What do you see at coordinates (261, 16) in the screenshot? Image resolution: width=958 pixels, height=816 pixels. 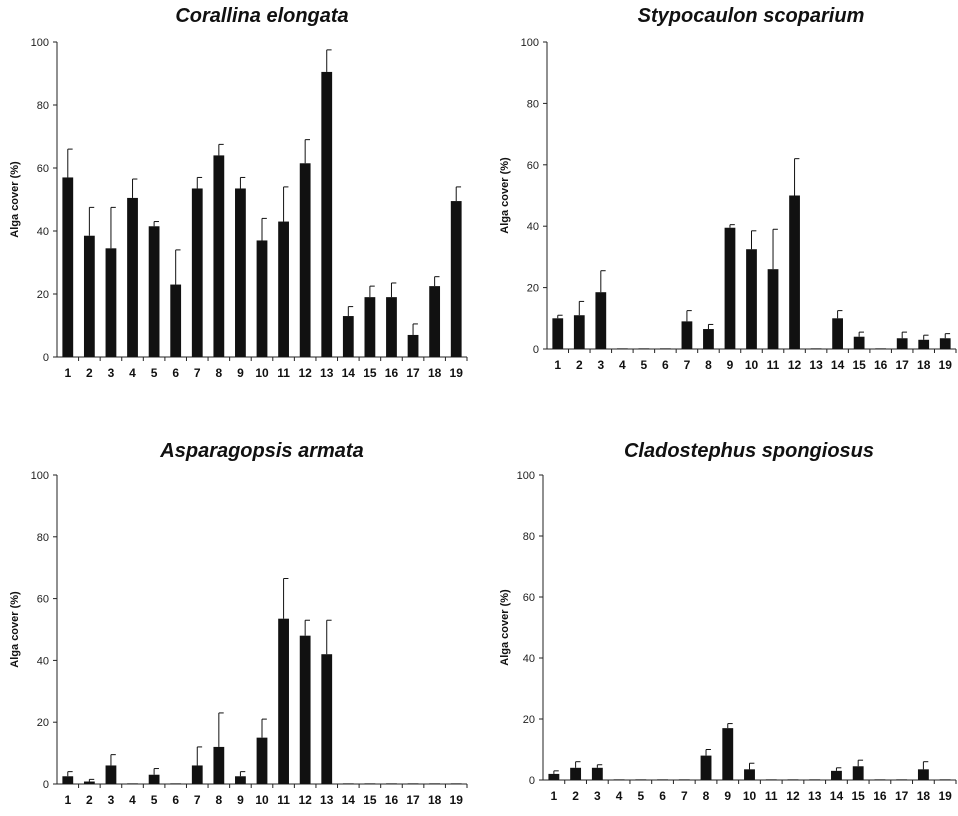 I see `chart-title: Corallina elongata` at bounding box center [261, 16].